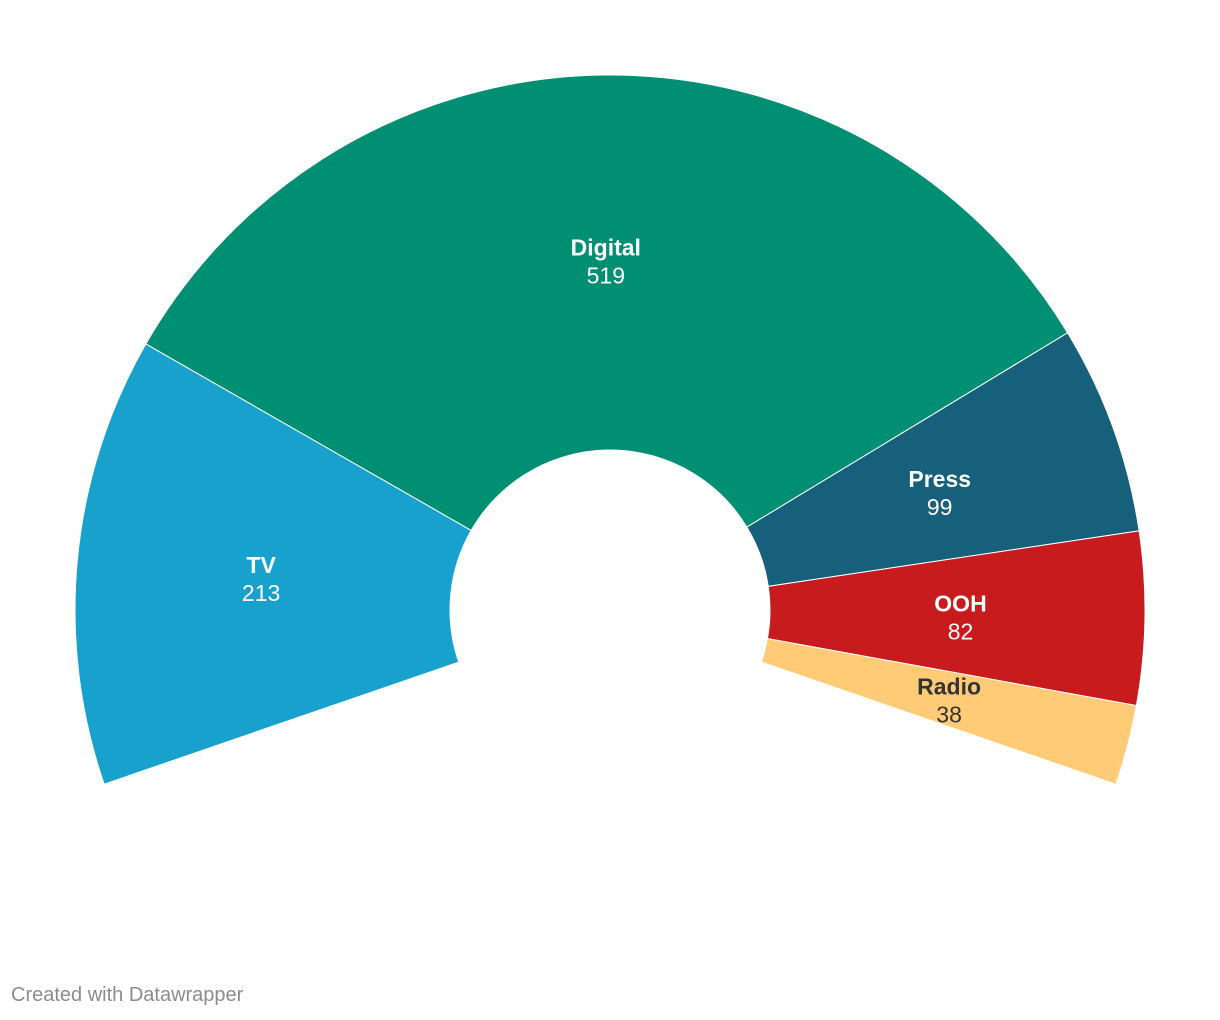  I want to click on slice-ooh, so click(956, 618).